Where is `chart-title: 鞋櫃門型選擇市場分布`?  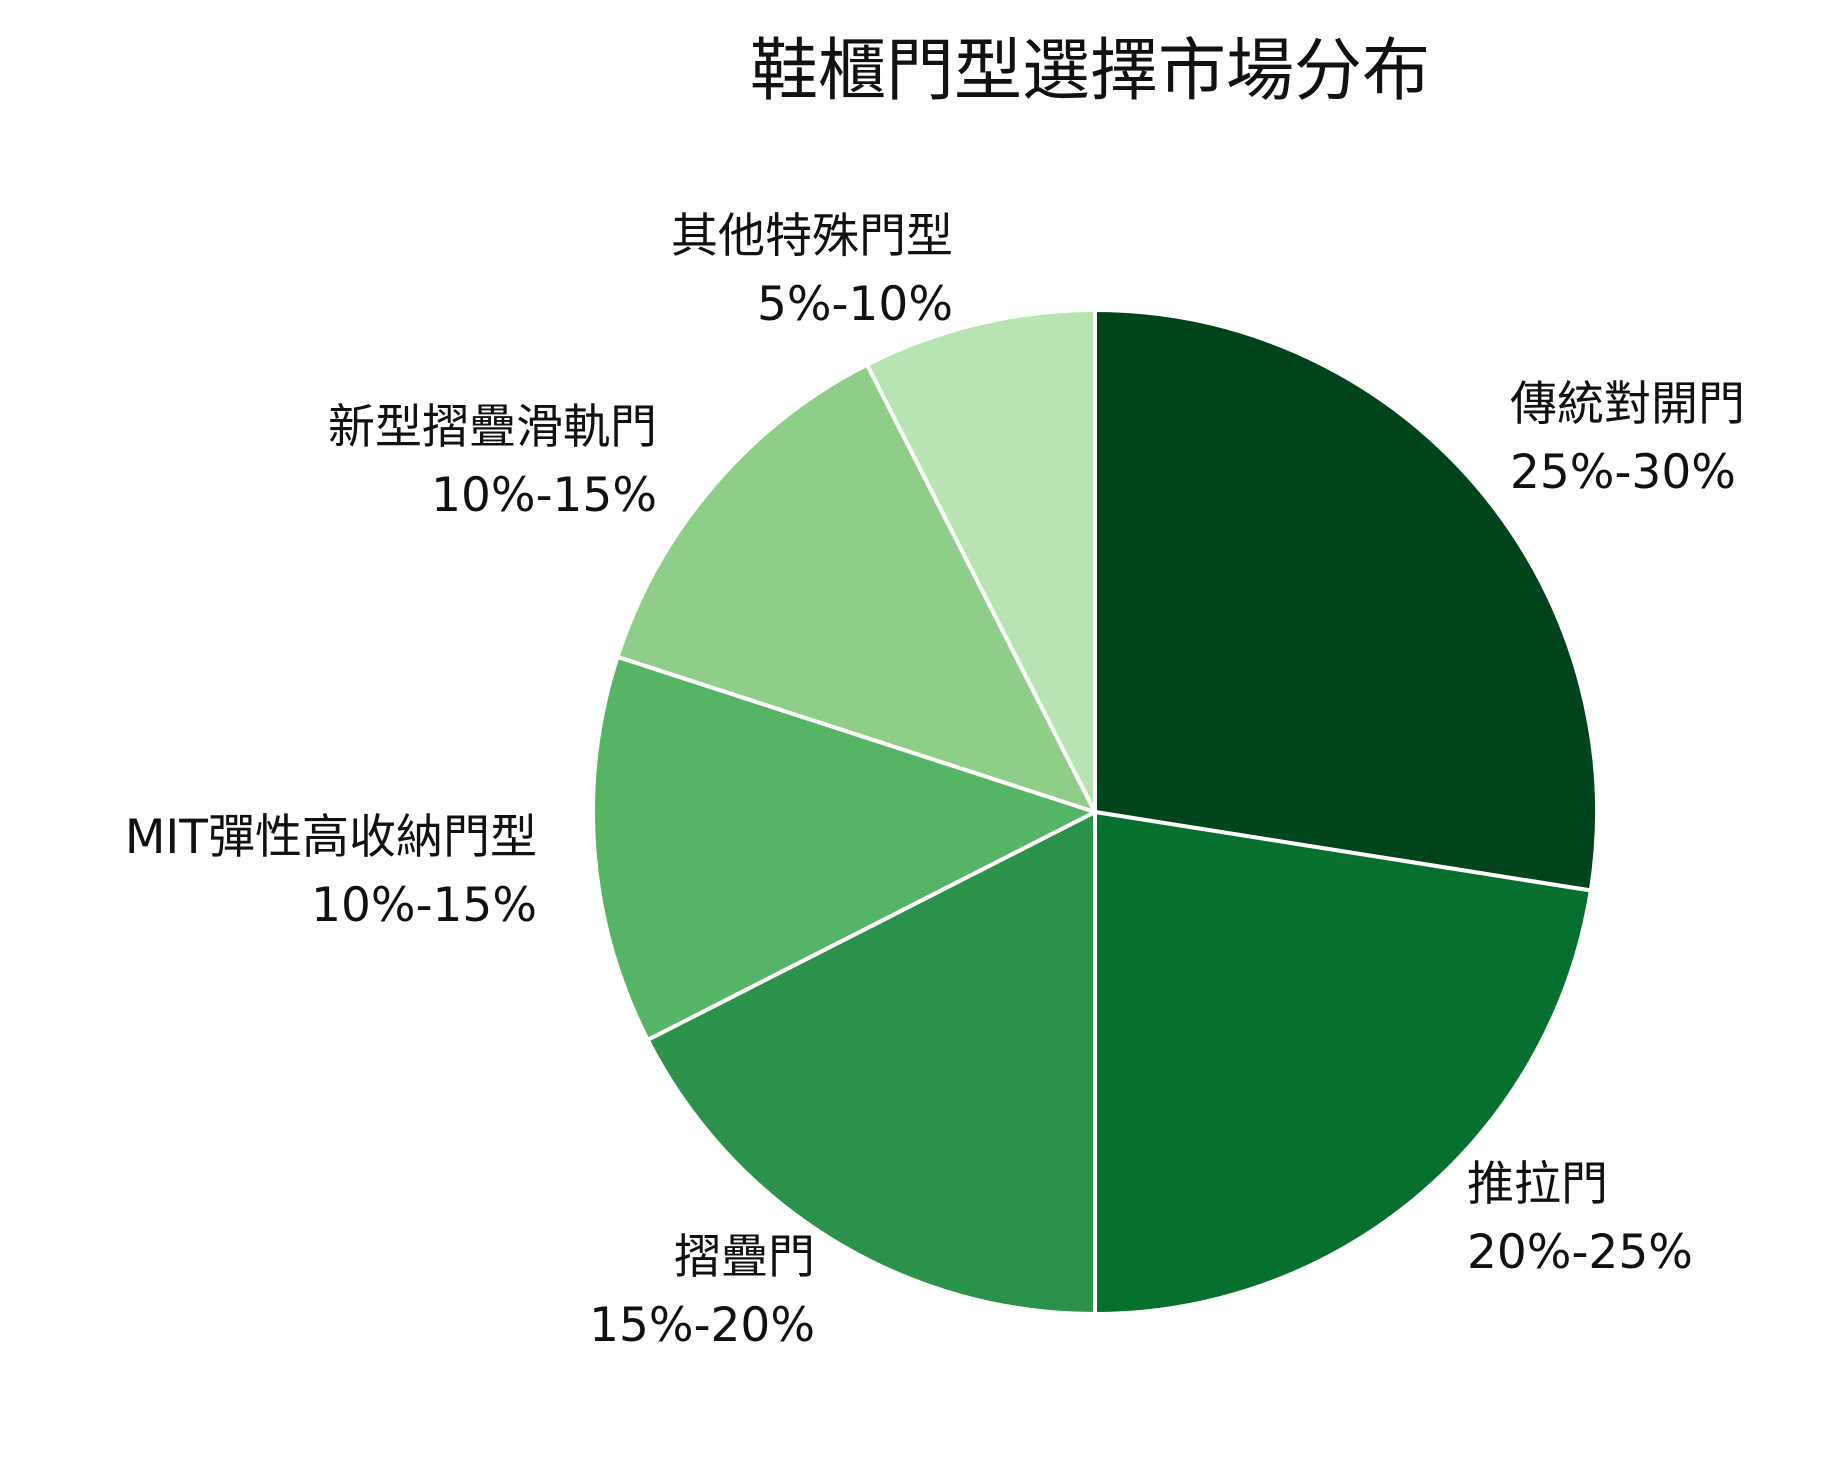
chart-title: 鞋櫃門型選擇市場分布 is located at coordinates (1090, 71).